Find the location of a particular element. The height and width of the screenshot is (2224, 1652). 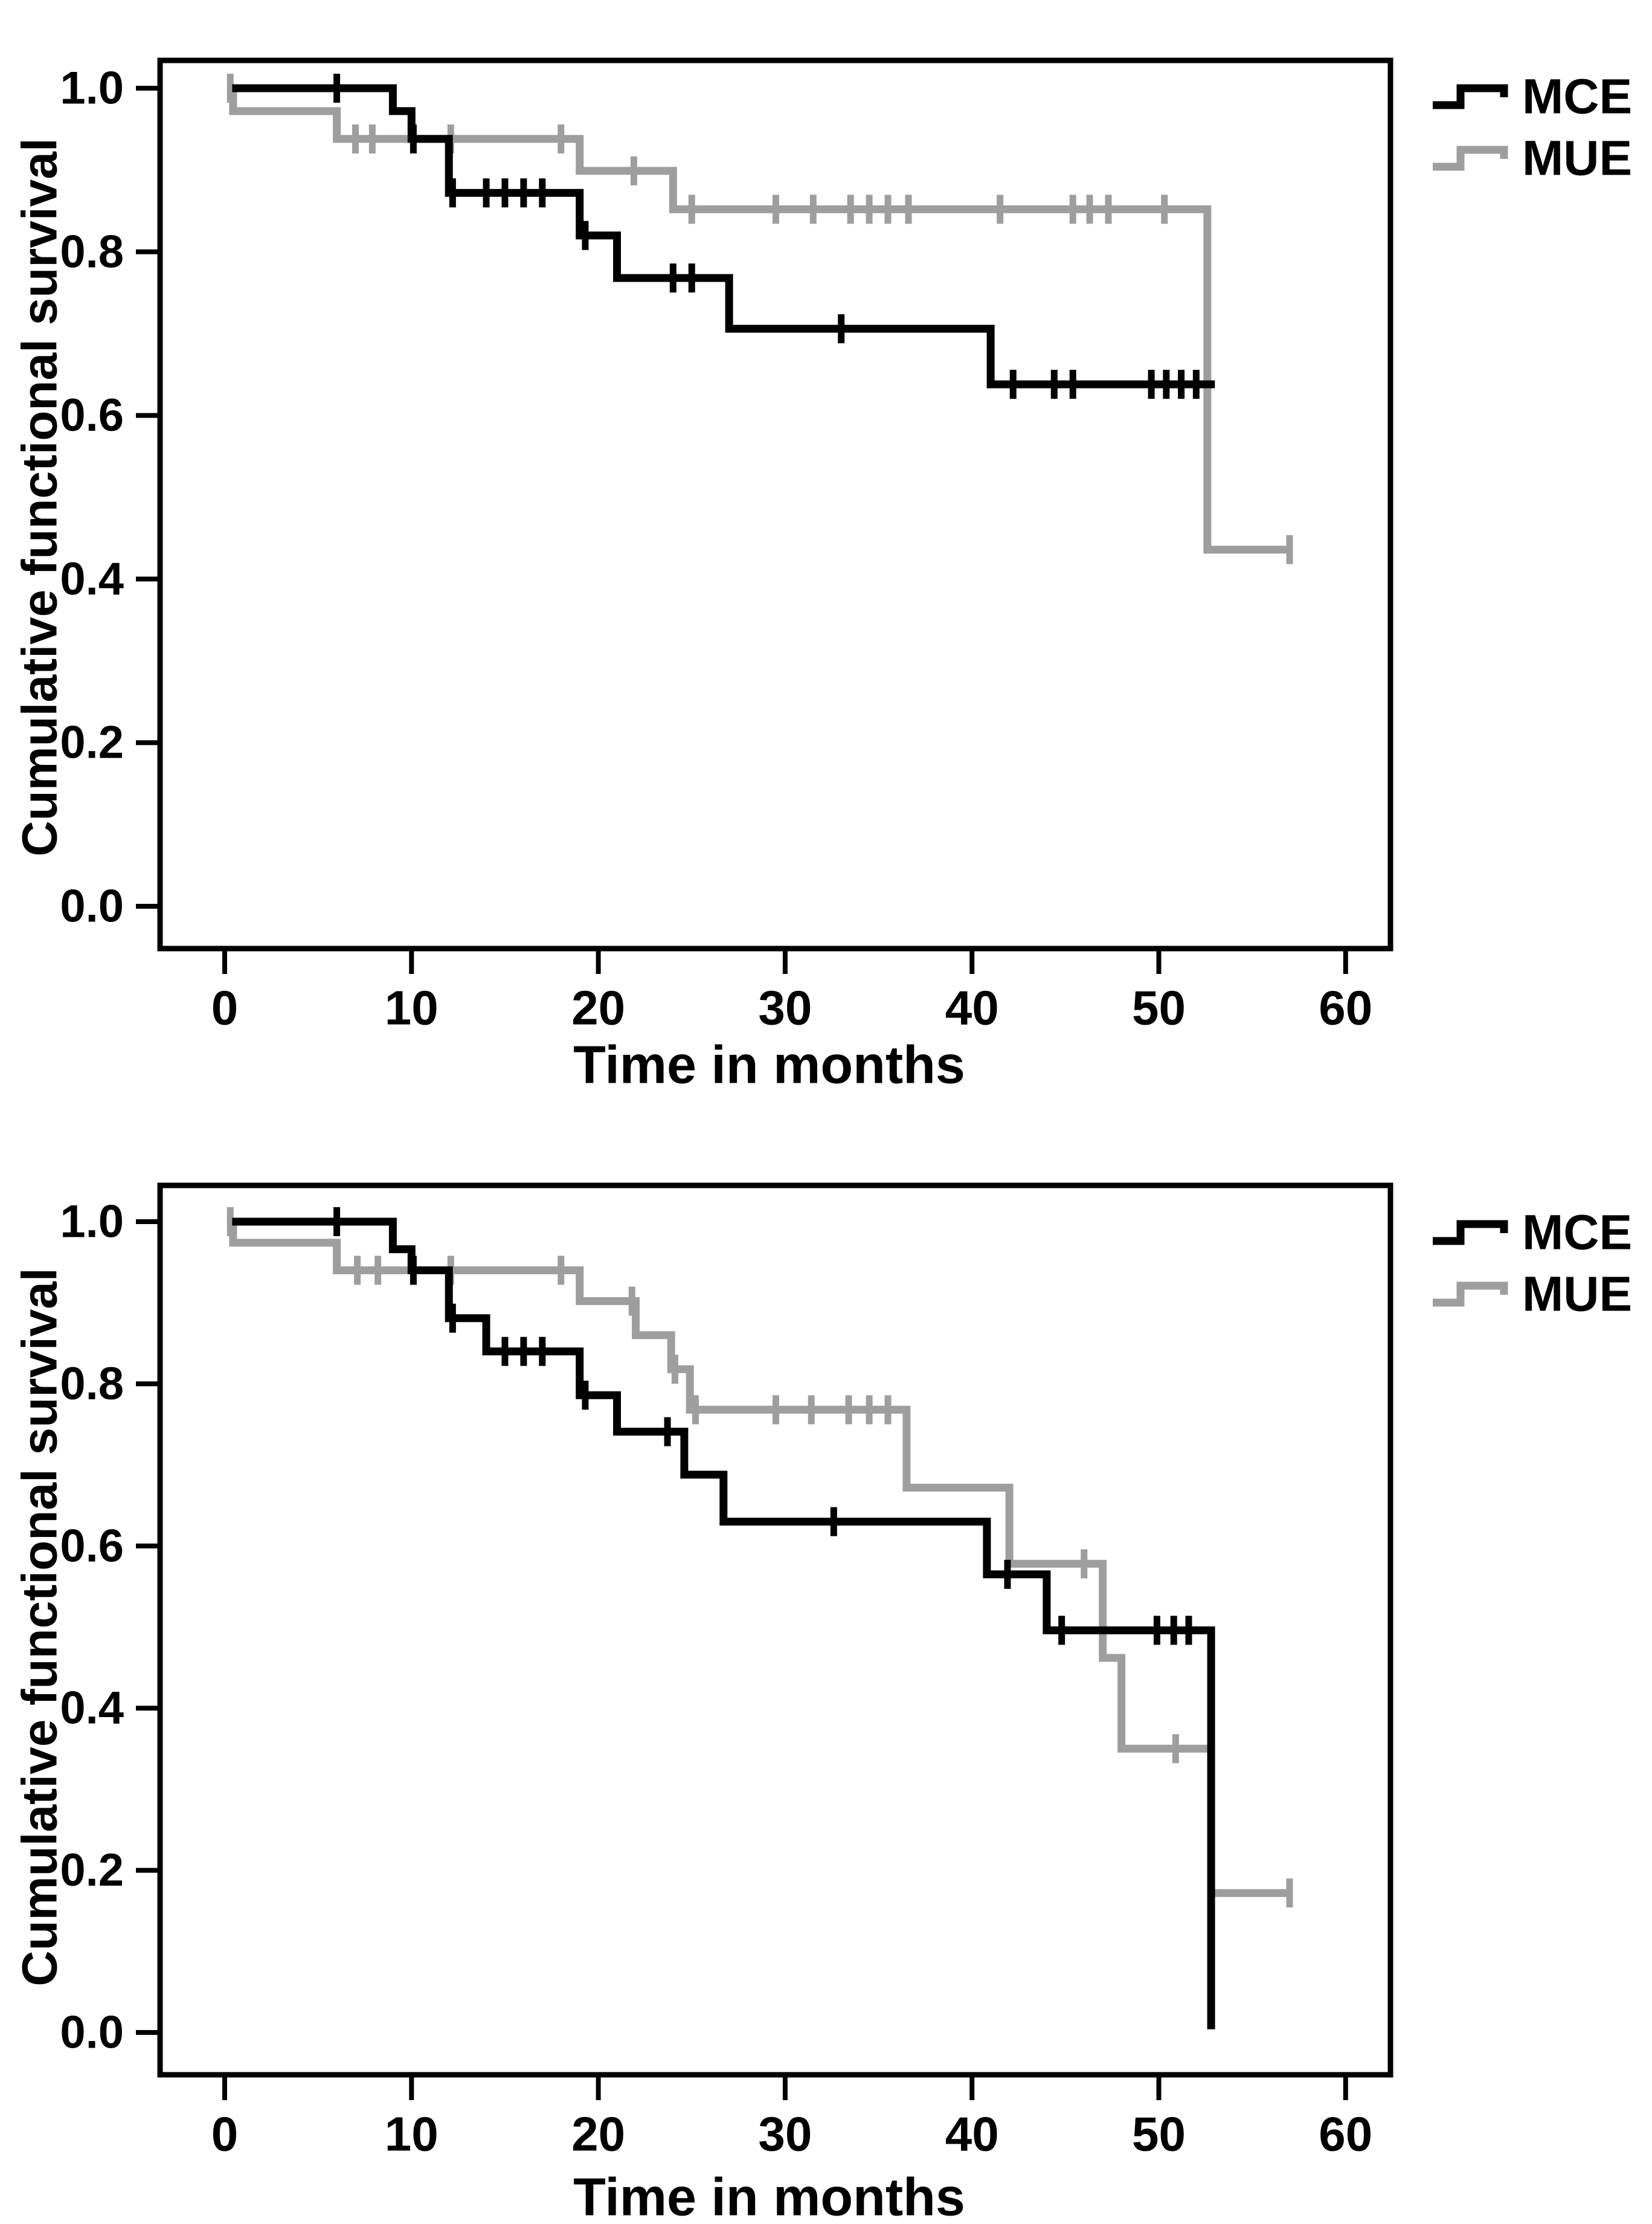

legend-top: MCE MUE is located at coordinates (1532, 128).